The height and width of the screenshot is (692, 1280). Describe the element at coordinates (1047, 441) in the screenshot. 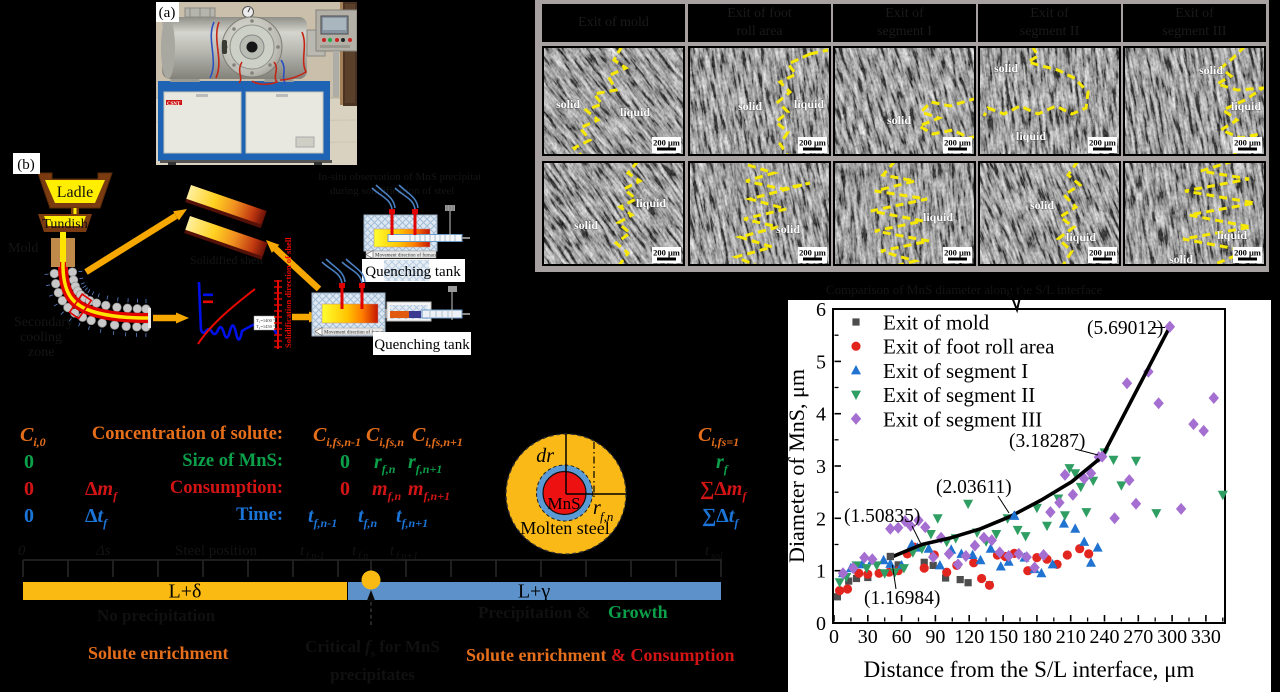

I see `svg-text: (3.18287)` at that location.